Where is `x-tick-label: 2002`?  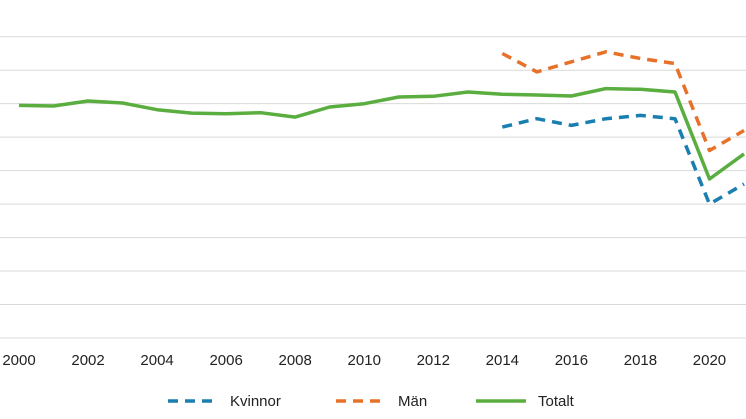 x-tick-label: 2002 is located at coordinates (87, 360).